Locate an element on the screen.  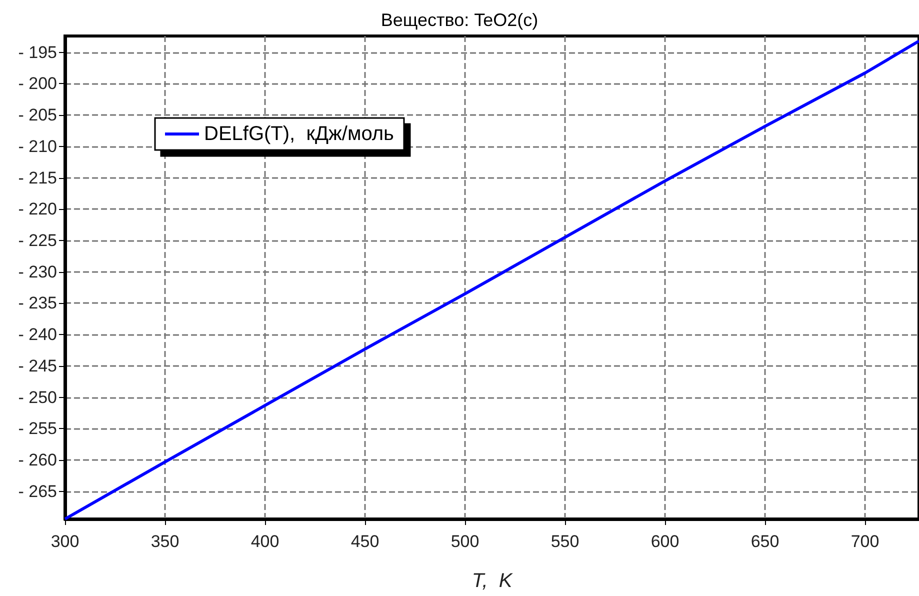
y-tick-label: - 200 is located at coordinates (37, 84).